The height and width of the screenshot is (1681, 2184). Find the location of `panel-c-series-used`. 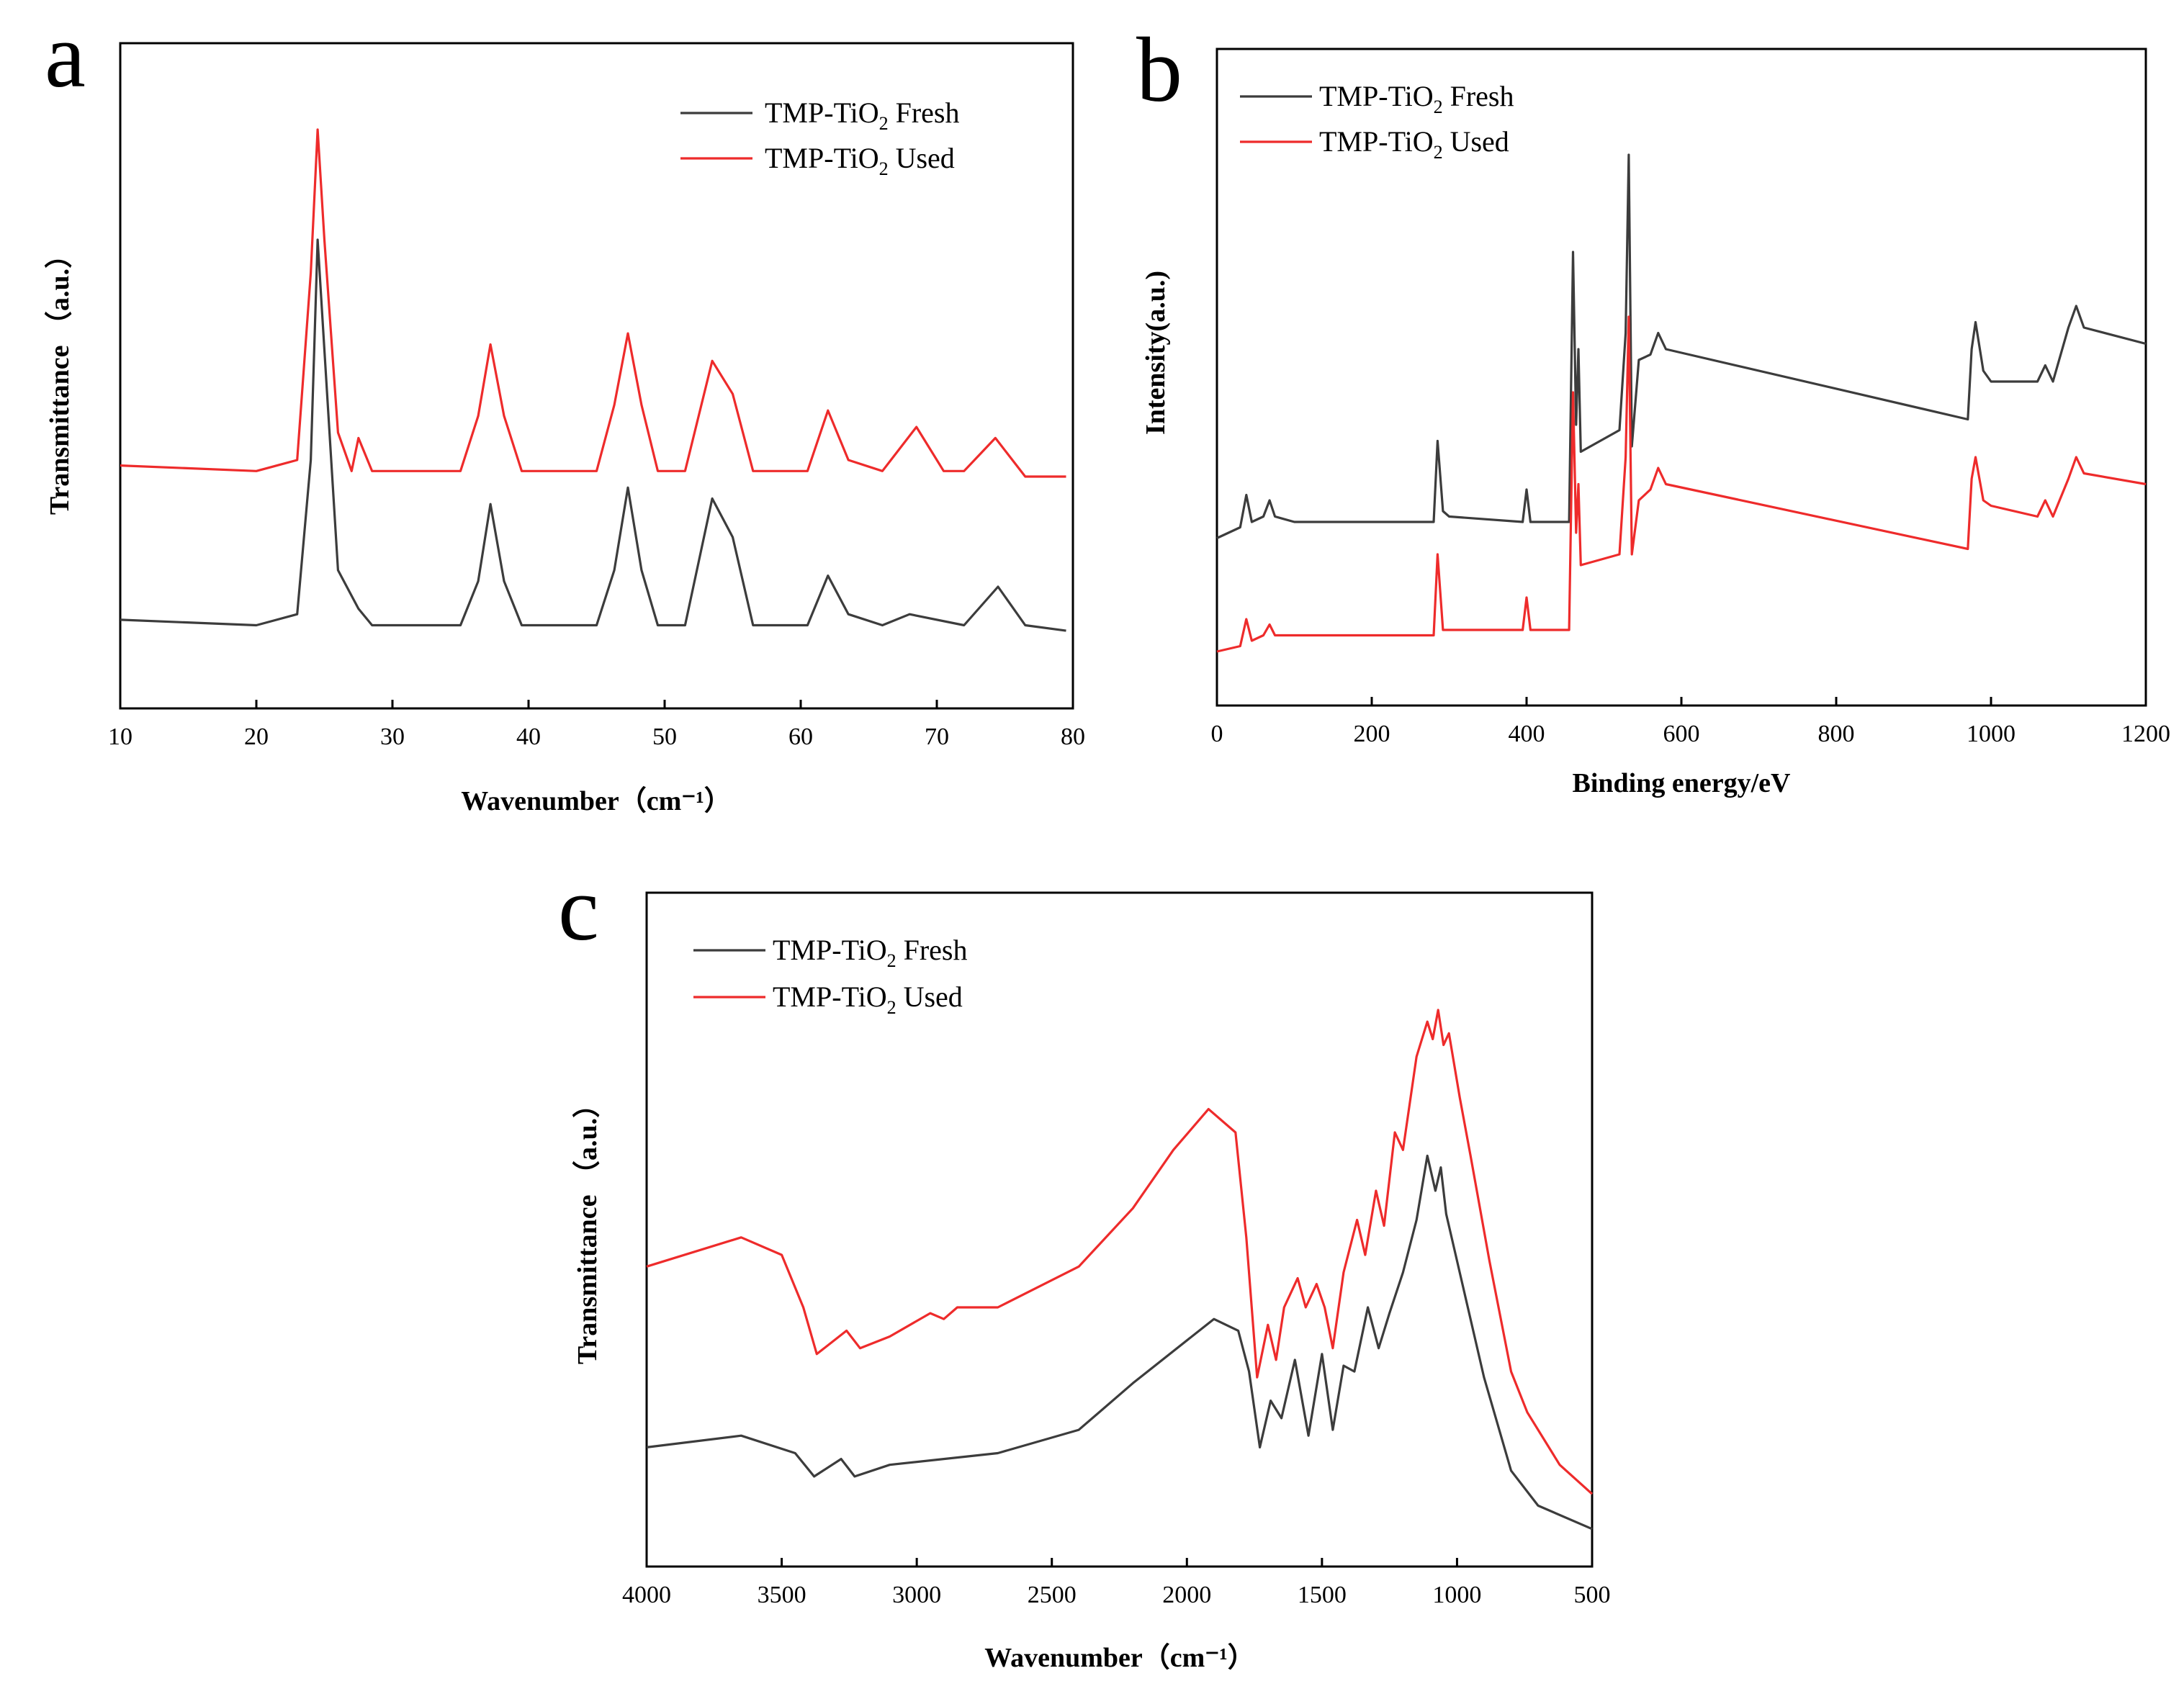

panel-c-series-used is located at coordinates (1120, 1252).